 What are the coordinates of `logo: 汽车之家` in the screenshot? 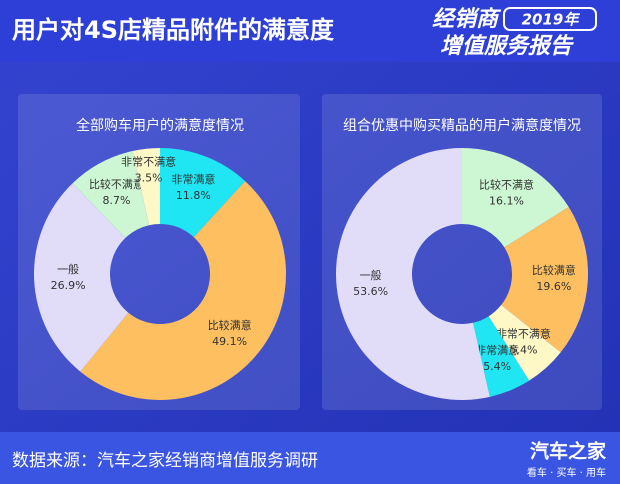 It's located at (568, 451).